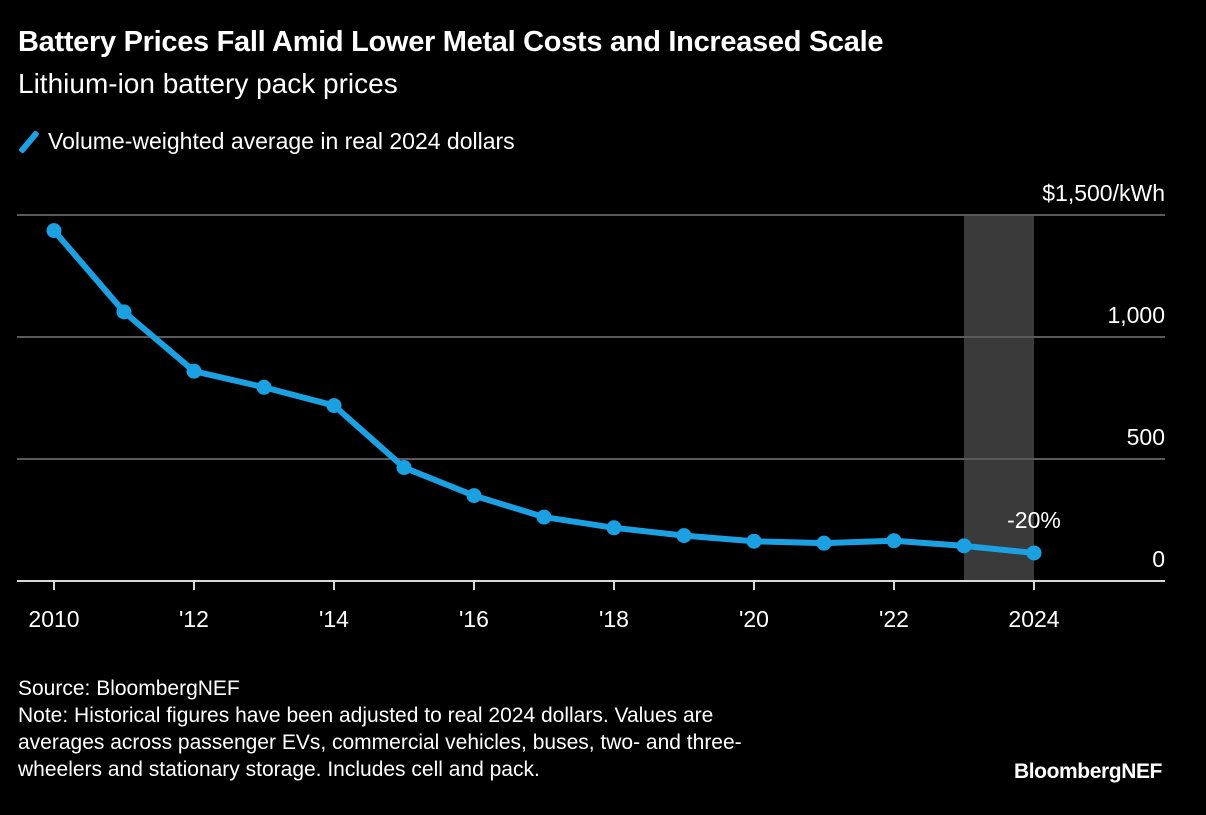 Image resolution: width=1206 pixels, height=815 pixels. I want to click on x-tick-label: '22, so click(894, 619).